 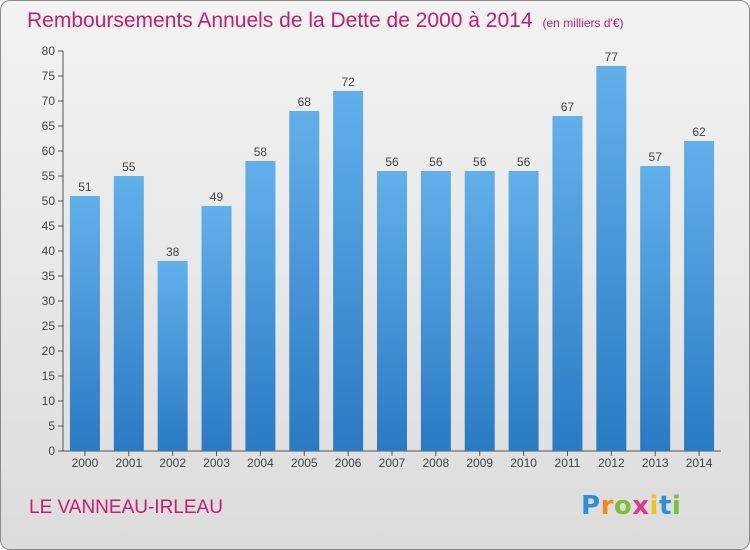 I want to click on y-tick-label: 65, so click(x=49, y=126).